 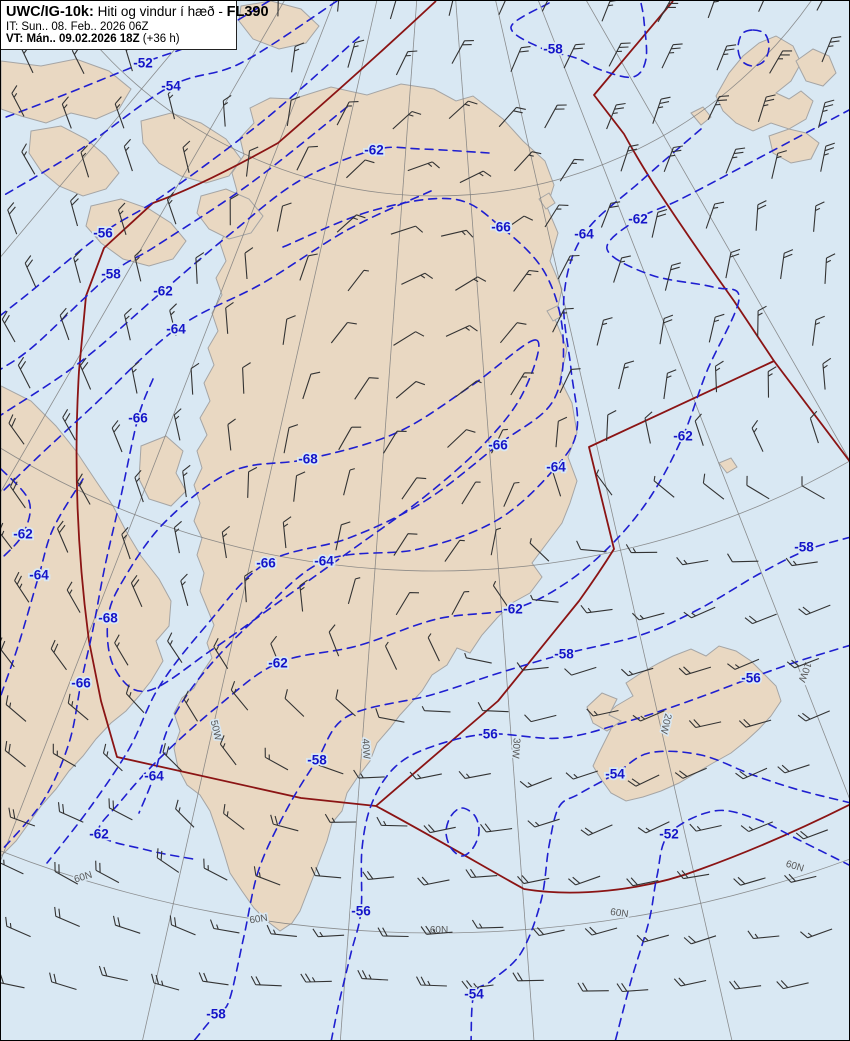 What do you see at coordinates (753, 48) in the screenshot?
I see `isotherm-loop` at bounding box center [753, 48].